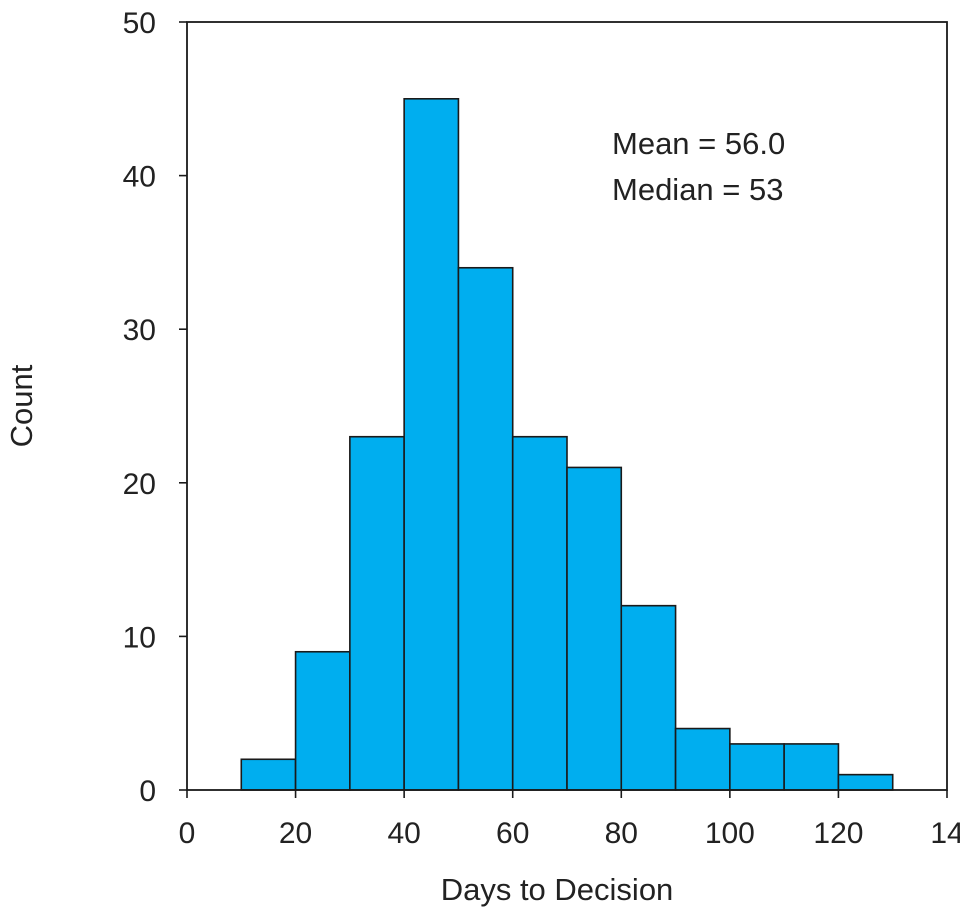  I want to click on x-axis-ticks: 0 20 40 60 80 100 120 14, so click(569, 820).